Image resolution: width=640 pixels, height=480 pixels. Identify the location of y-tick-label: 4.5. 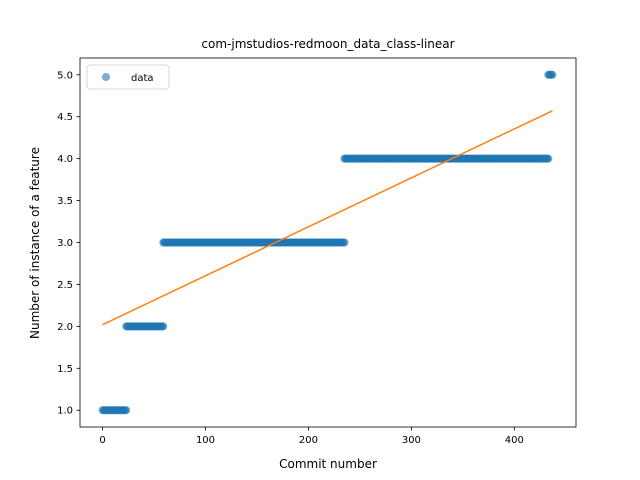
(65, 117).